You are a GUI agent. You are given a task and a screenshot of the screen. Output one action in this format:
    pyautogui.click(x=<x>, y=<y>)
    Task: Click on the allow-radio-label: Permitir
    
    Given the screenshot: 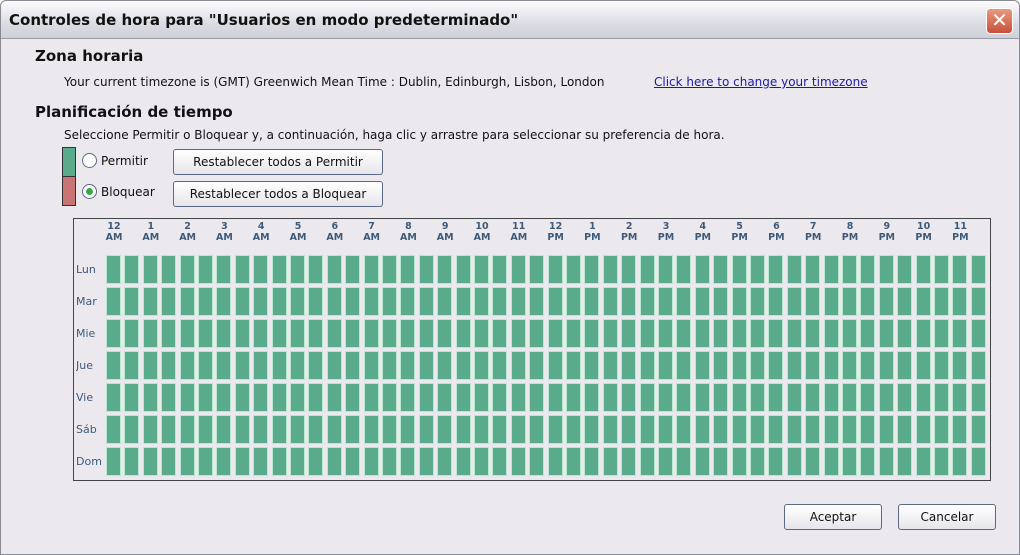 What is the action you would take?
    pyautogui.click(x=124, y=161)
    